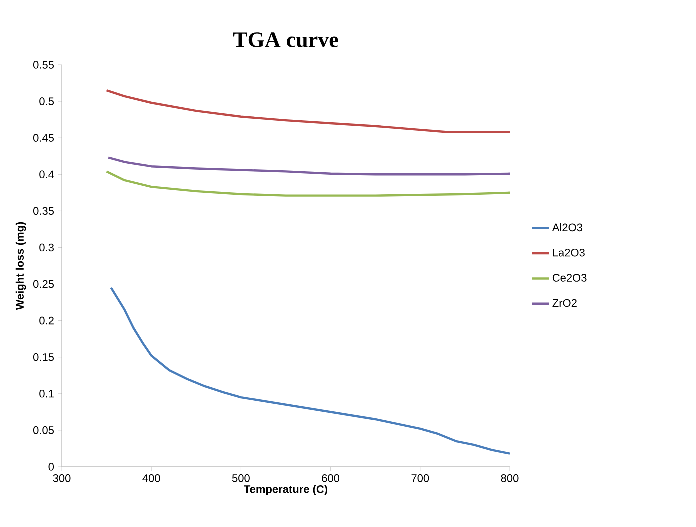  Describe the element at coordinates (43, 211) in the screenshot. I see `y-tick-label: 0.35` at that location.